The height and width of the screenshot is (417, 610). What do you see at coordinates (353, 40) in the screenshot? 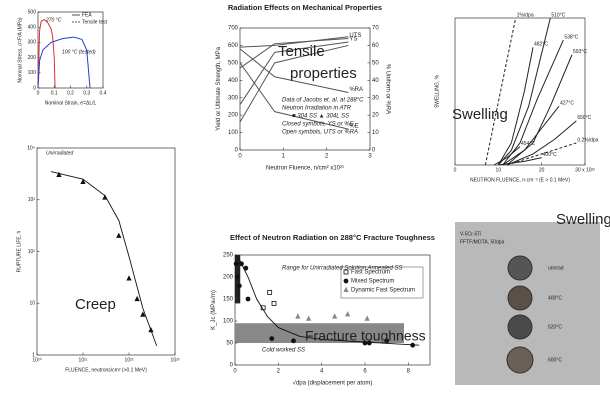
I see `series-label: YS` at bounding box center [353, 40].